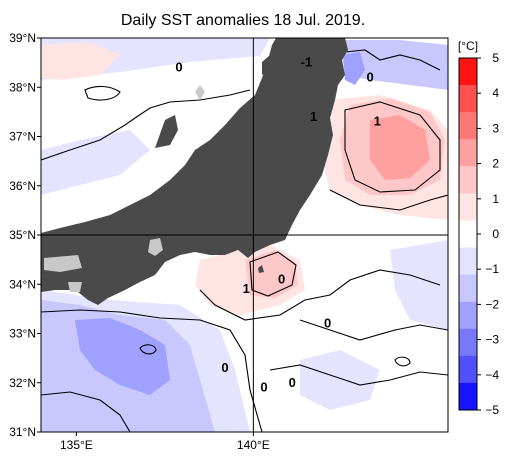 Image resolution: width=507 pixels, height=456 pixels. Describe the element at coordinates (320, 295) in the screenshot. I see `contour-zero-mid` at that location.